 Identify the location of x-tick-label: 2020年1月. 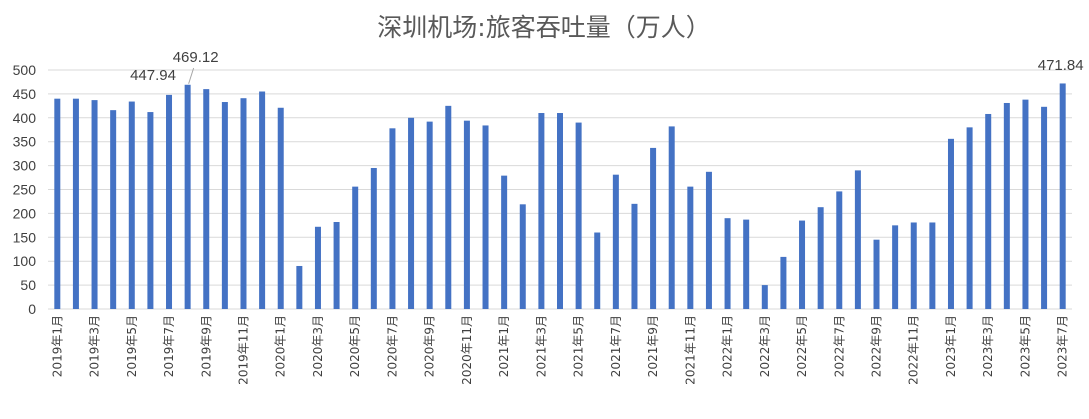
(281, 346).